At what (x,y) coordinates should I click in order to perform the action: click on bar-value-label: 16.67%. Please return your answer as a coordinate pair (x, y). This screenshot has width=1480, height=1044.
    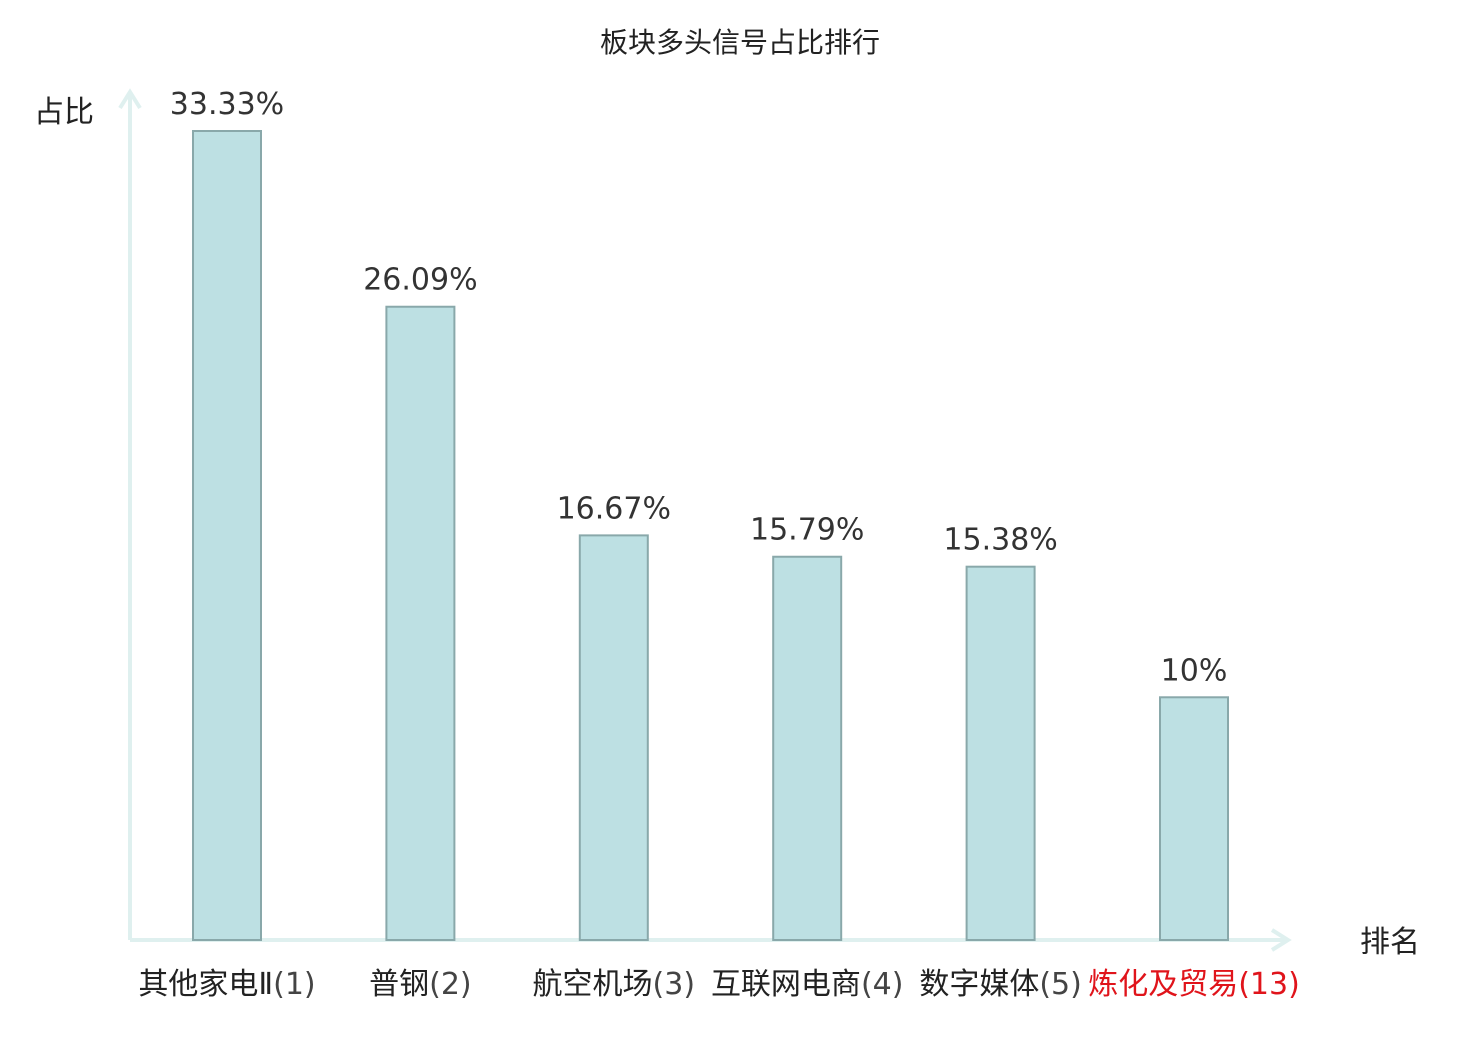
    Looking at the image, I should click on (614, 508).